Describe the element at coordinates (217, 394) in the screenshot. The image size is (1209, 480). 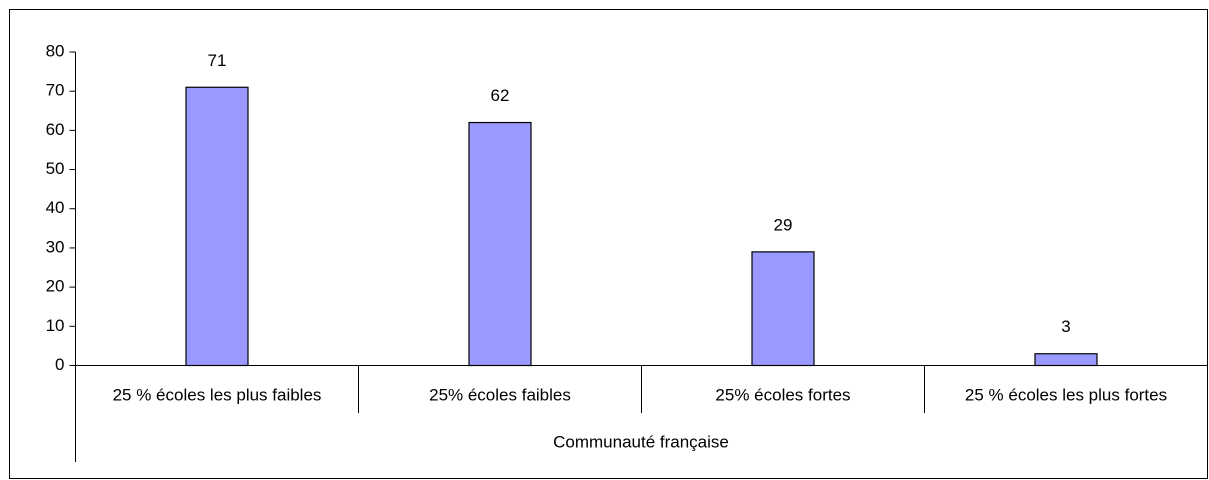
I see `x-tick-label: 25 % écoles les plus faibles` at that location.